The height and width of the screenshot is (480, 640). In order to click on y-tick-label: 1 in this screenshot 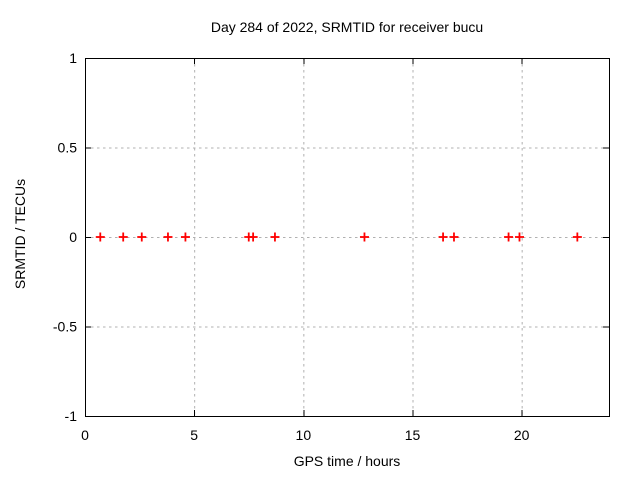, I will do `click(73, 58)`.